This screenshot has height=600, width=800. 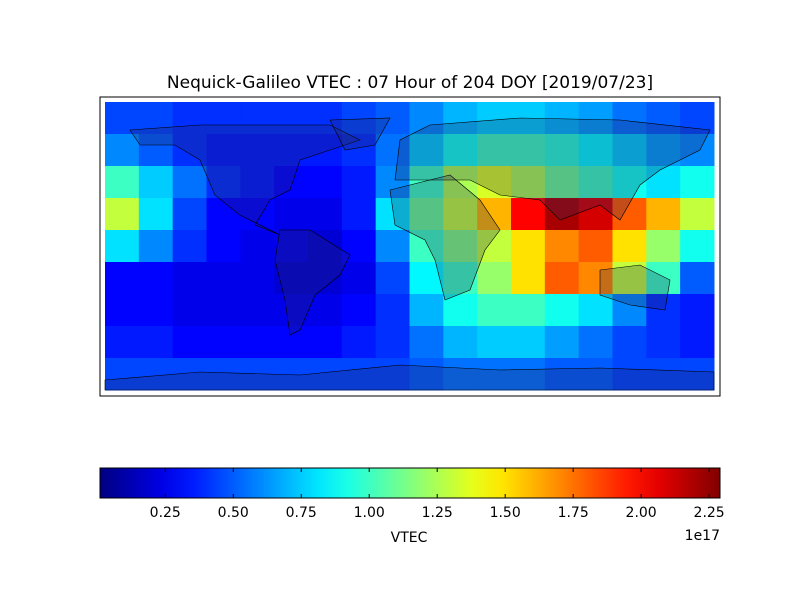 I want to click on colorbar-tick-label: 1.00, so click(x=369, y=513).